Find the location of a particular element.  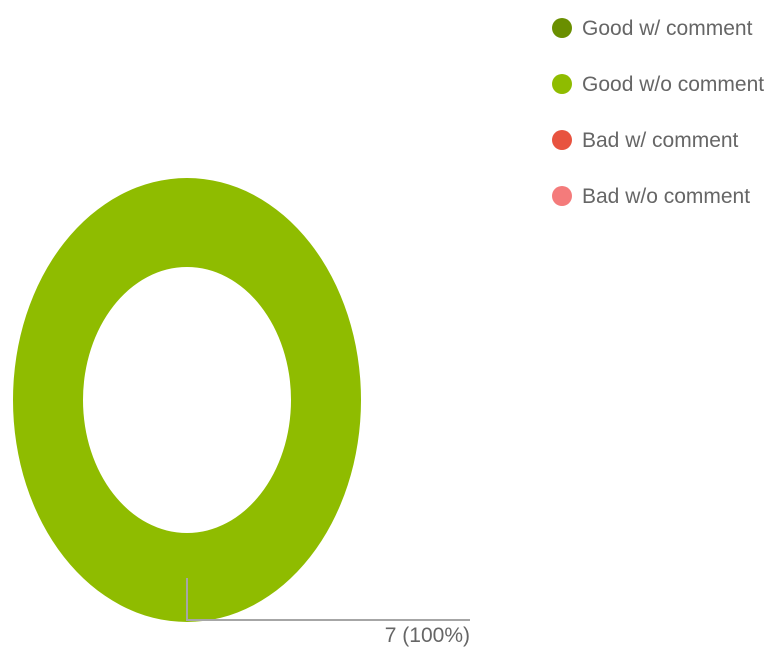

legend-marker-good-w-comment is located at coordinates (562, 28).